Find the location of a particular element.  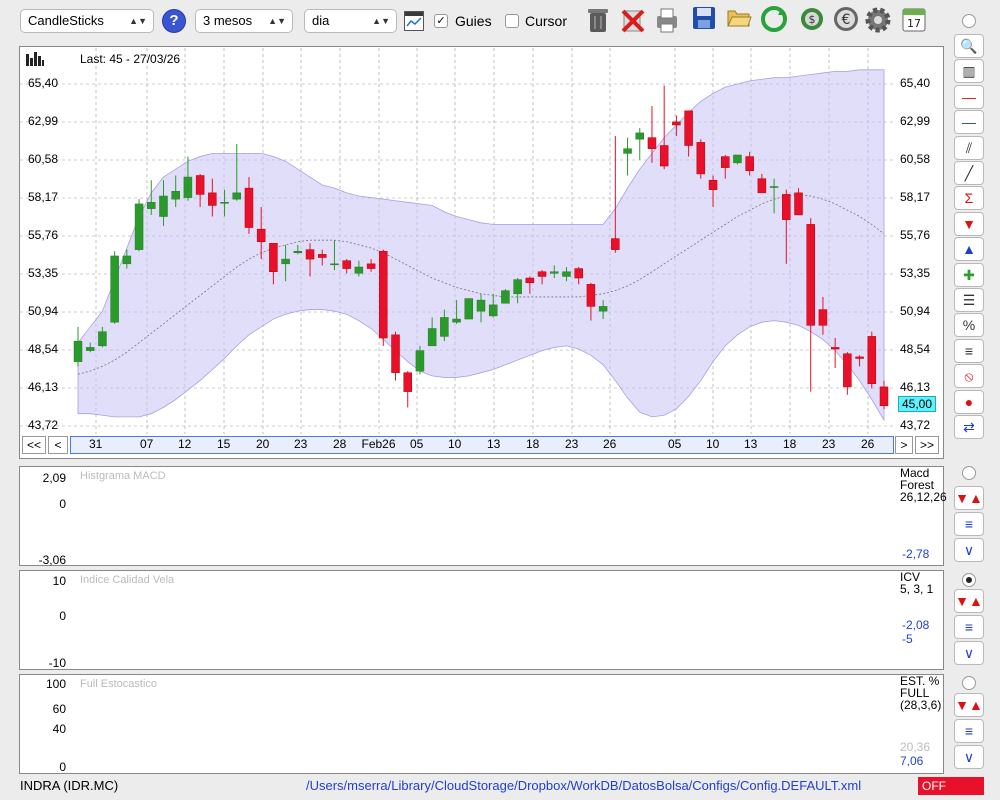

scroll-end-button: >> is located at coordinates (927, 445).